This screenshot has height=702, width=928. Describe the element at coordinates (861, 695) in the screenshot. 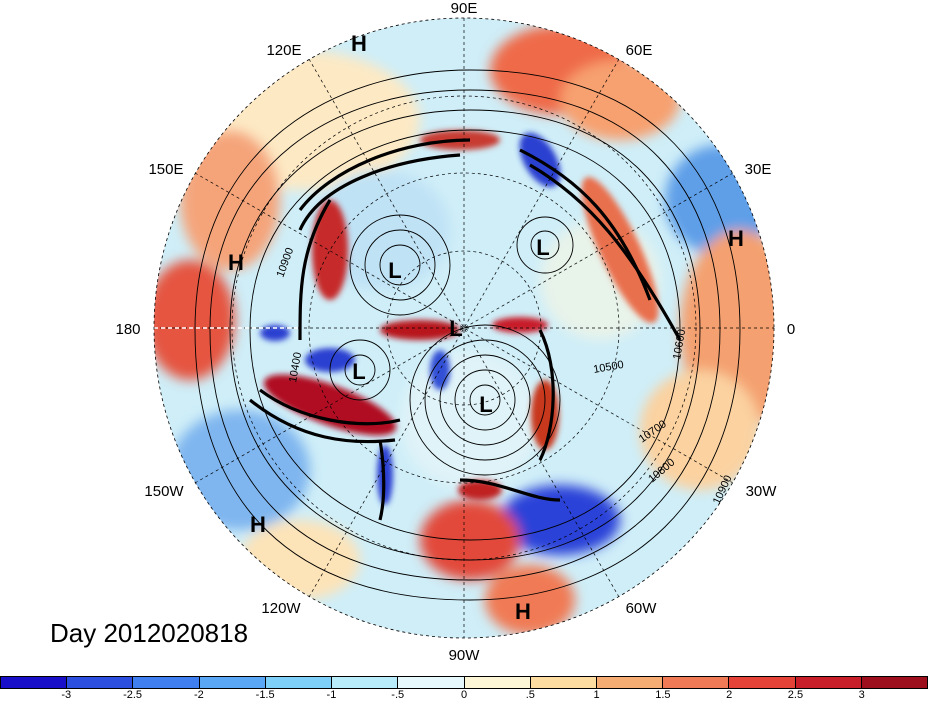

I see `colorbar-tick-label: 3` at that location.